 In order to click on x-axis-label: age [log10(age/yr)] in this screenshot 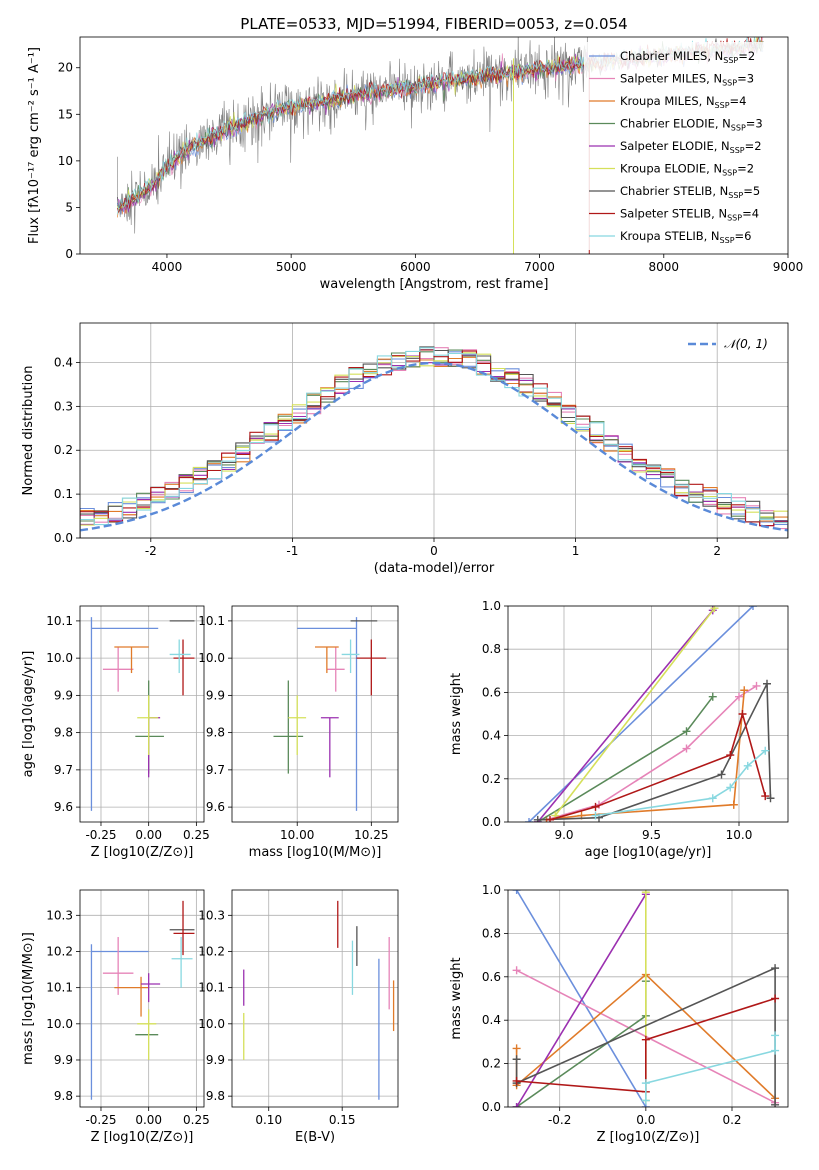, I will do `click(648, 852)`.